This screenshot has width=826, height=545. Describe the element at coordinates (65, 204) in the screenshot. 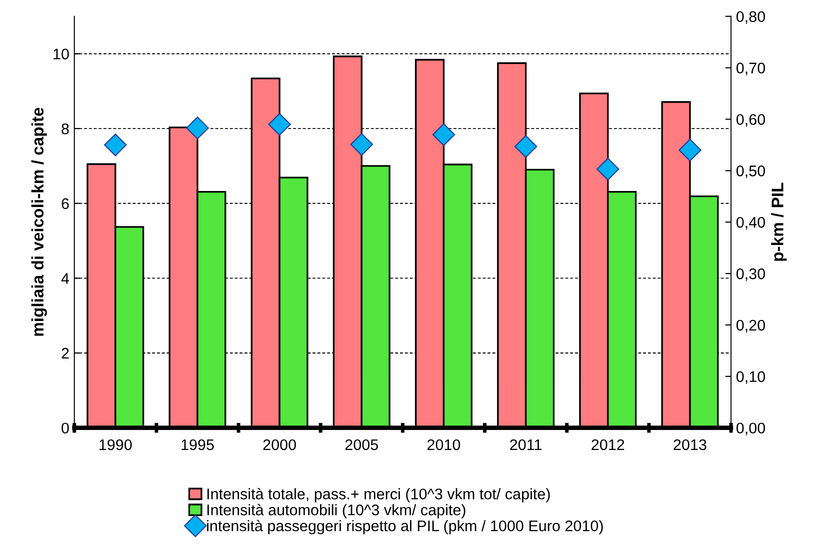

I see `y-tick-label: 6` at that location.